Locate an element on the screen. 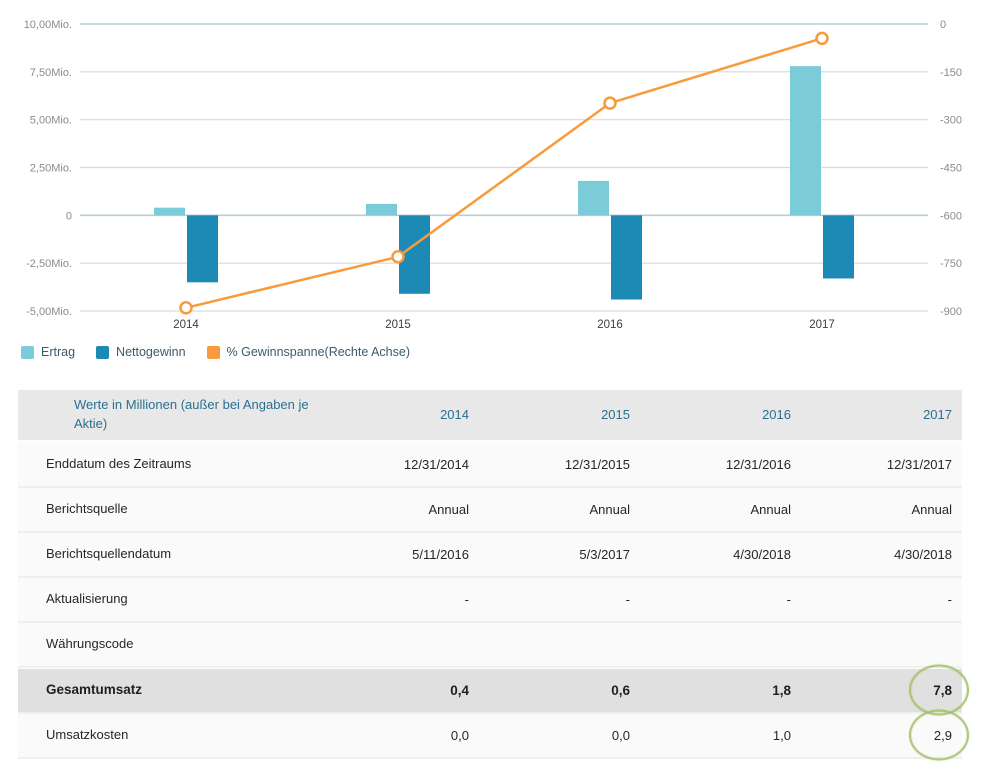 This screenshot has height=773, width=992. left-axis-tick-label: 10,00Mio. is located at coordinates (48, 25).